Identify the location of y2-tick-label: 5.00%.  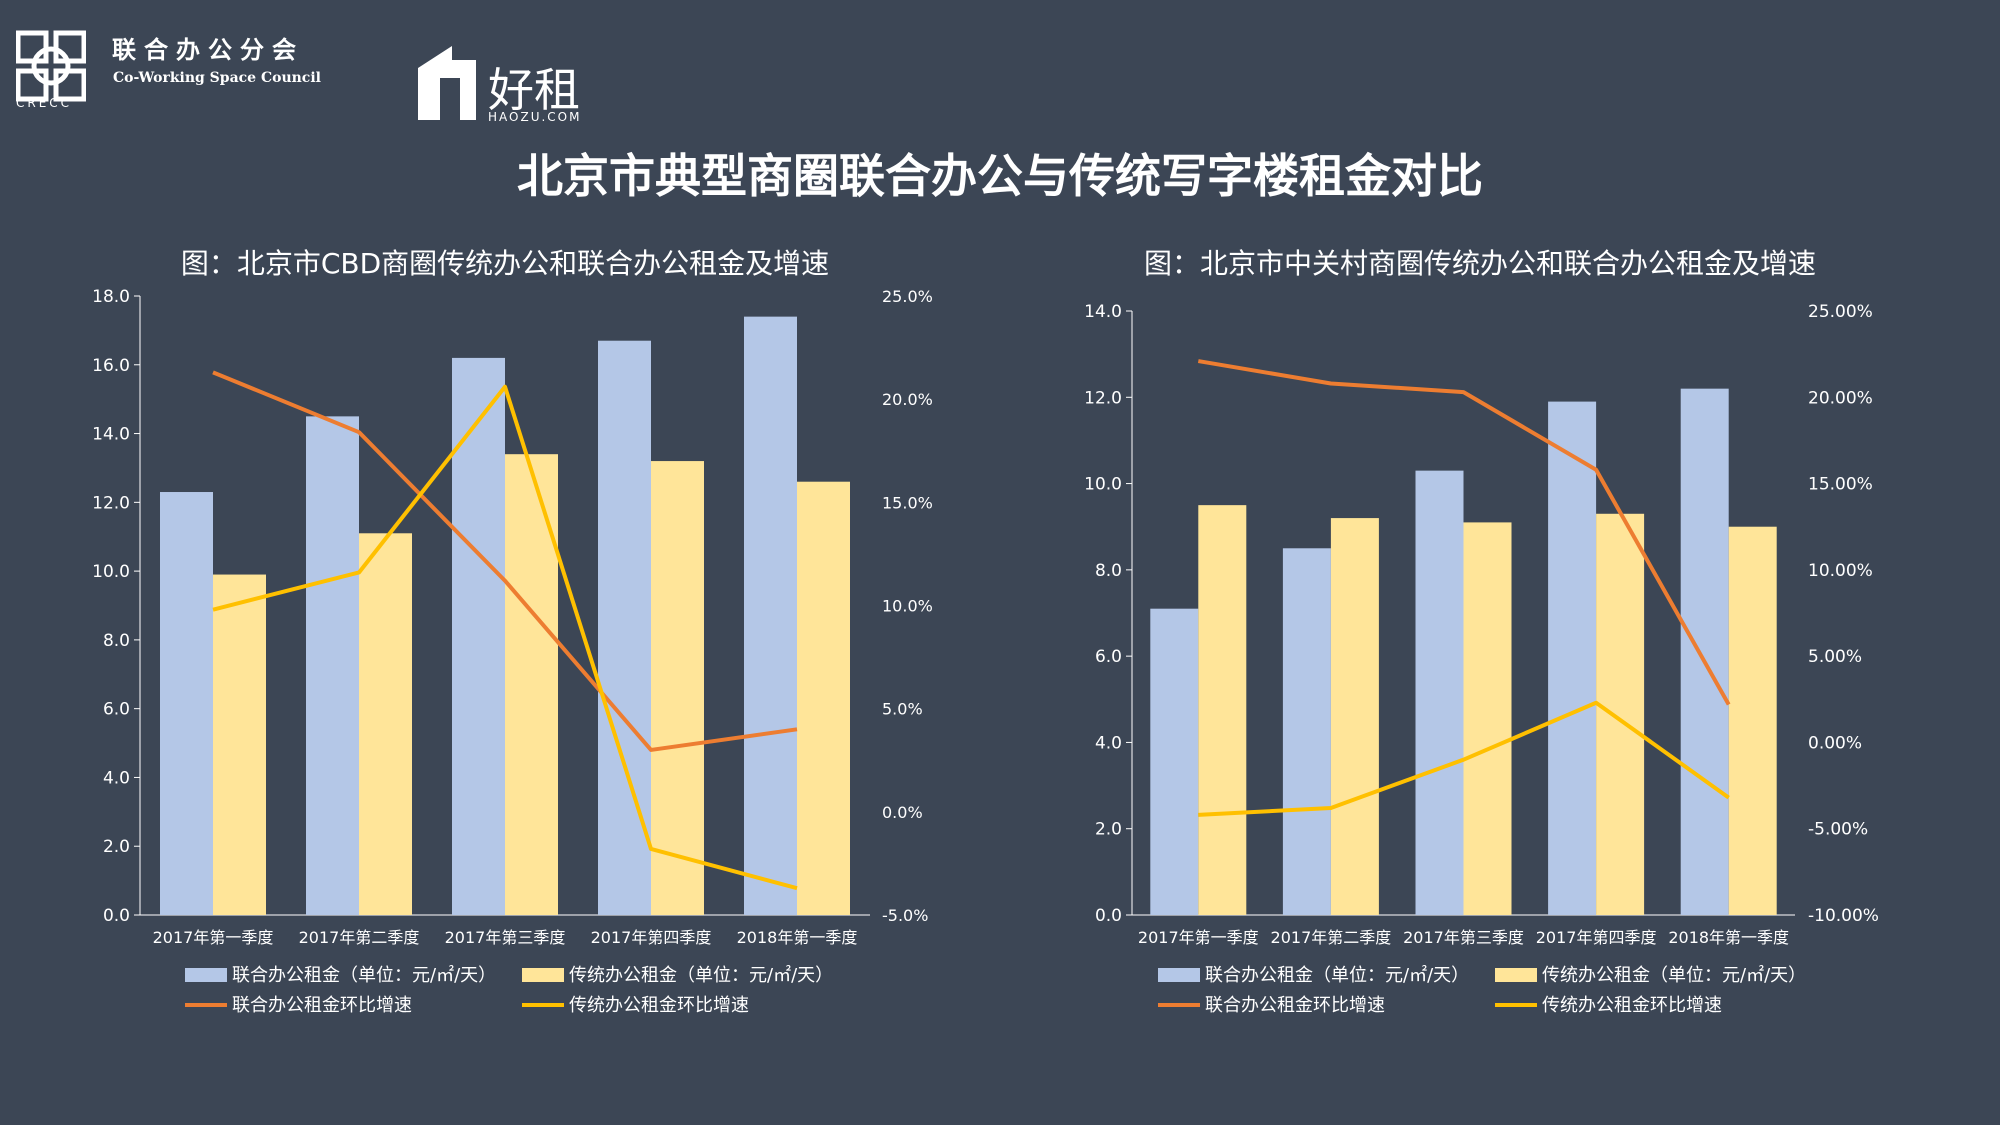
(1835, 657).